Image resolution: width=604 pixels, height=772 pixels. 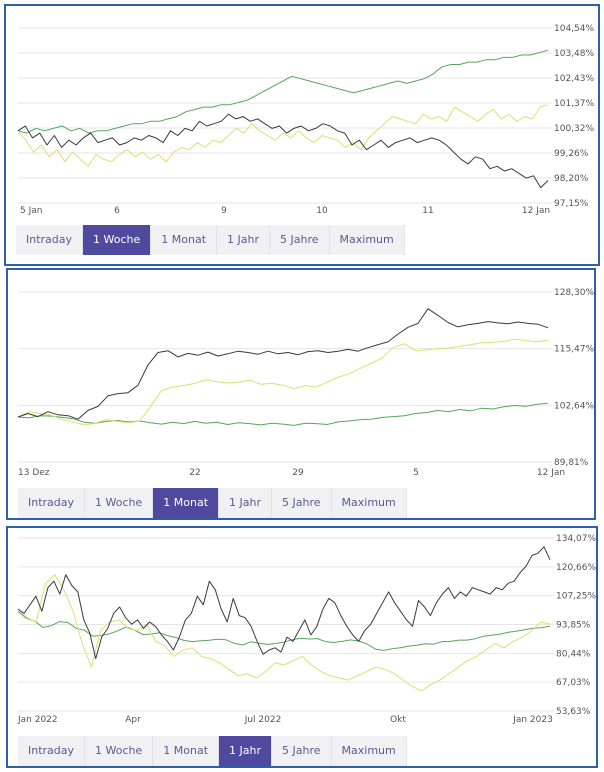 What do you see at coordinates (576, 597) in the screenshot?
I see `y-tick-label: 107,25%` at bounding box center [576, 597].